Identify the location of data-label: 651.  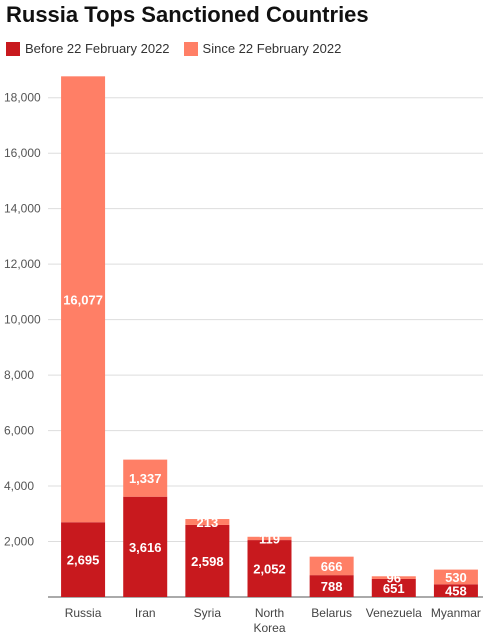
(394, 588).